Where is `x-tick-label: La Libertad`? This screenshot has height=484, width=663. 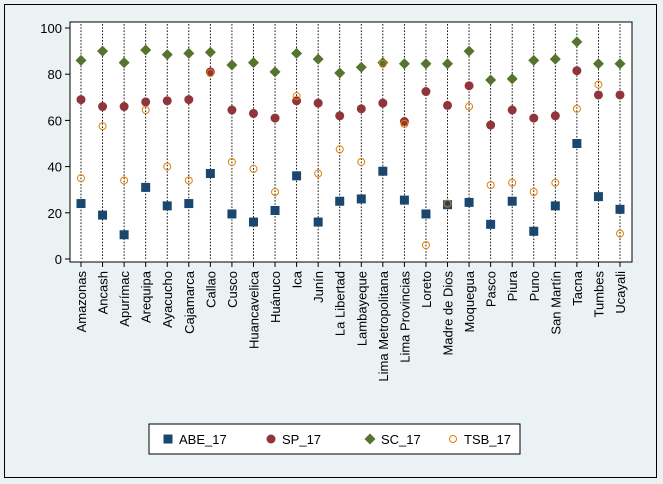
x-tick-label: La Libertad is located at coordinates (340, 303).